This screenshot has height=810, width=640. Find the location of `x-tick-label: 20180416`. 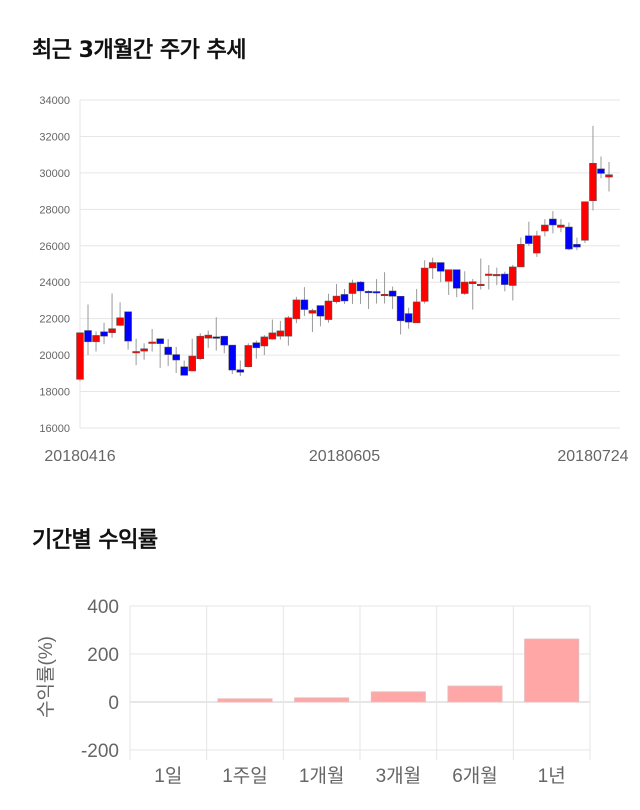

x-tick-label: 20180416 is located at coordinates (79, 456).